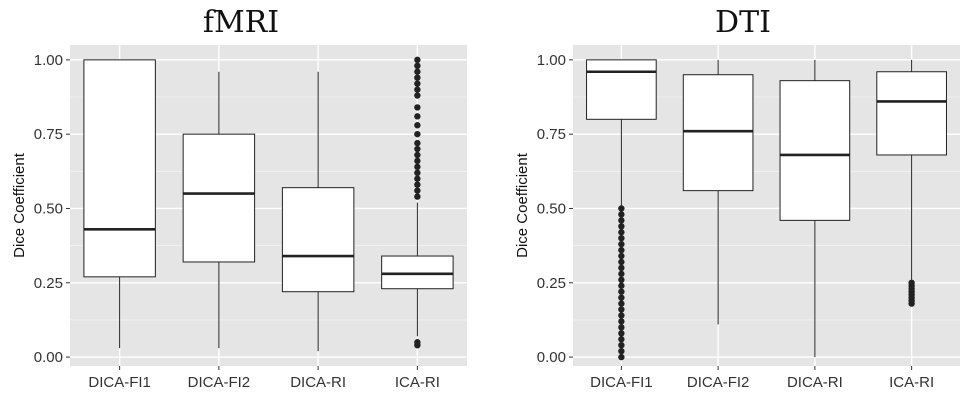 The width and height of the screenshot is (960, 393). Describe the element at coordinates (241, 22) in the screenshot. I see `chart-title: fMRI` at that location.